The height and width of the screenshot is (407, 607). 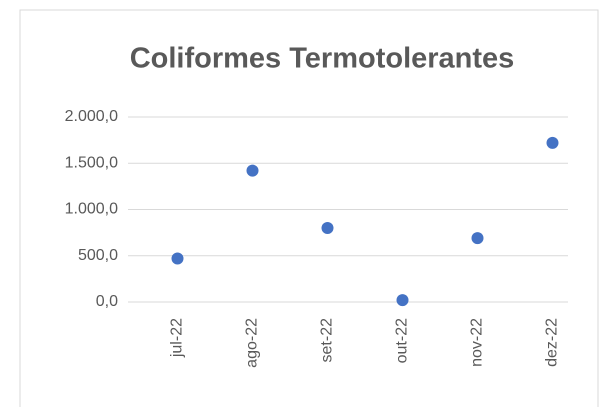 What do you see at coordinates (177, 338) in the screenshot?
I see `x-tick-label: jul-22` at bounding box center [177, 338].